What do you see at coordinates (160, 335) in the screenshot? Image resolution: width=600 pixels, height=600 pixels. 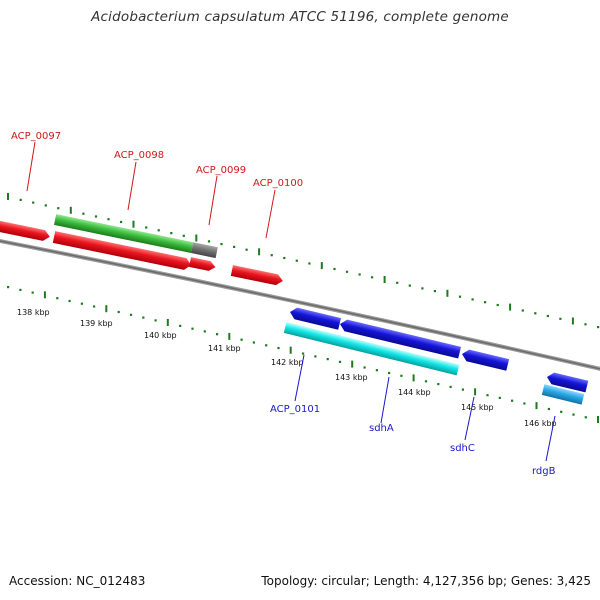 I see `kbp-tick-label: 140 kbp` at bounding box center [160, 335].